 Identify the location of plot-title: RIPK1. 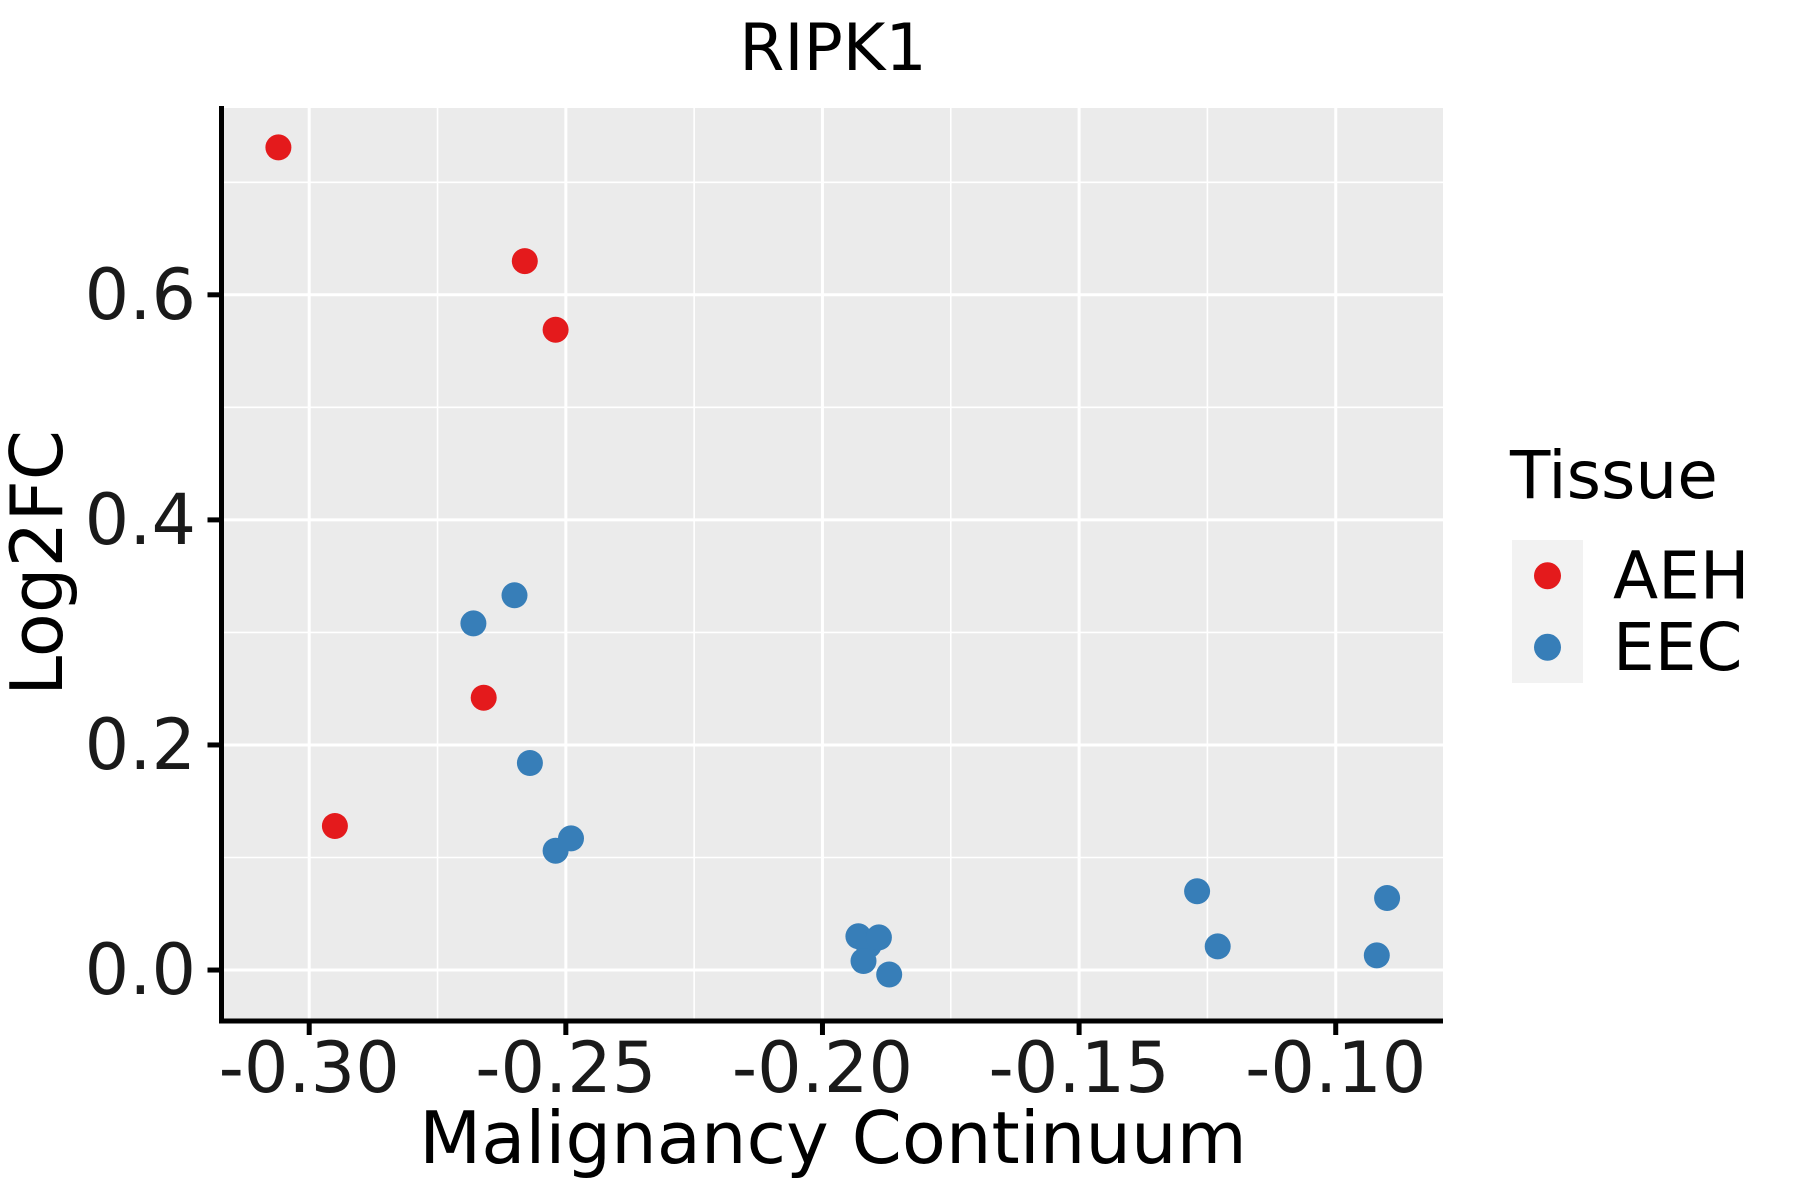
(833, 48).